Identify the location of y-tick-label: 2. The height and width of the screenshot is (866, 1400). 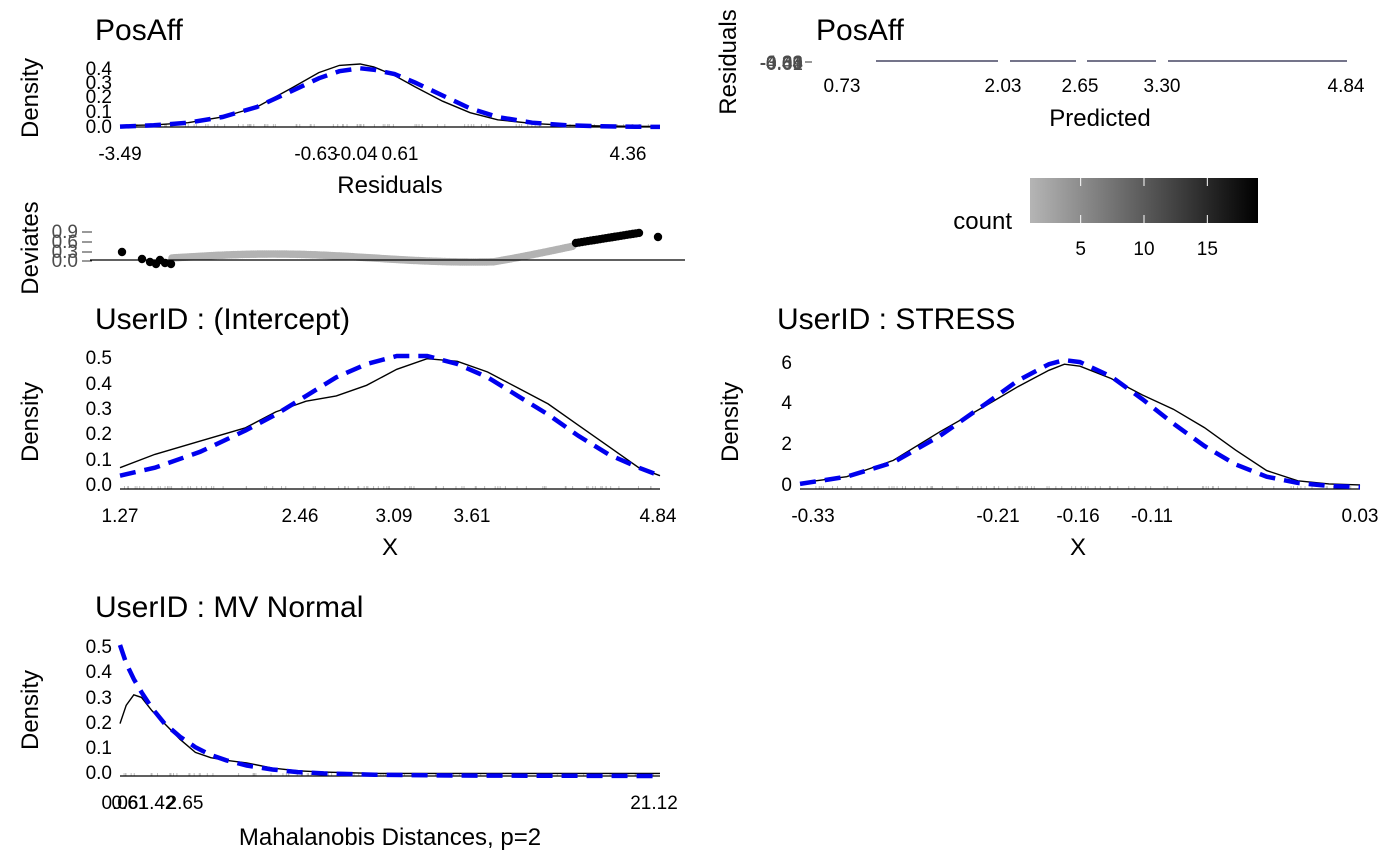
(786, 444).